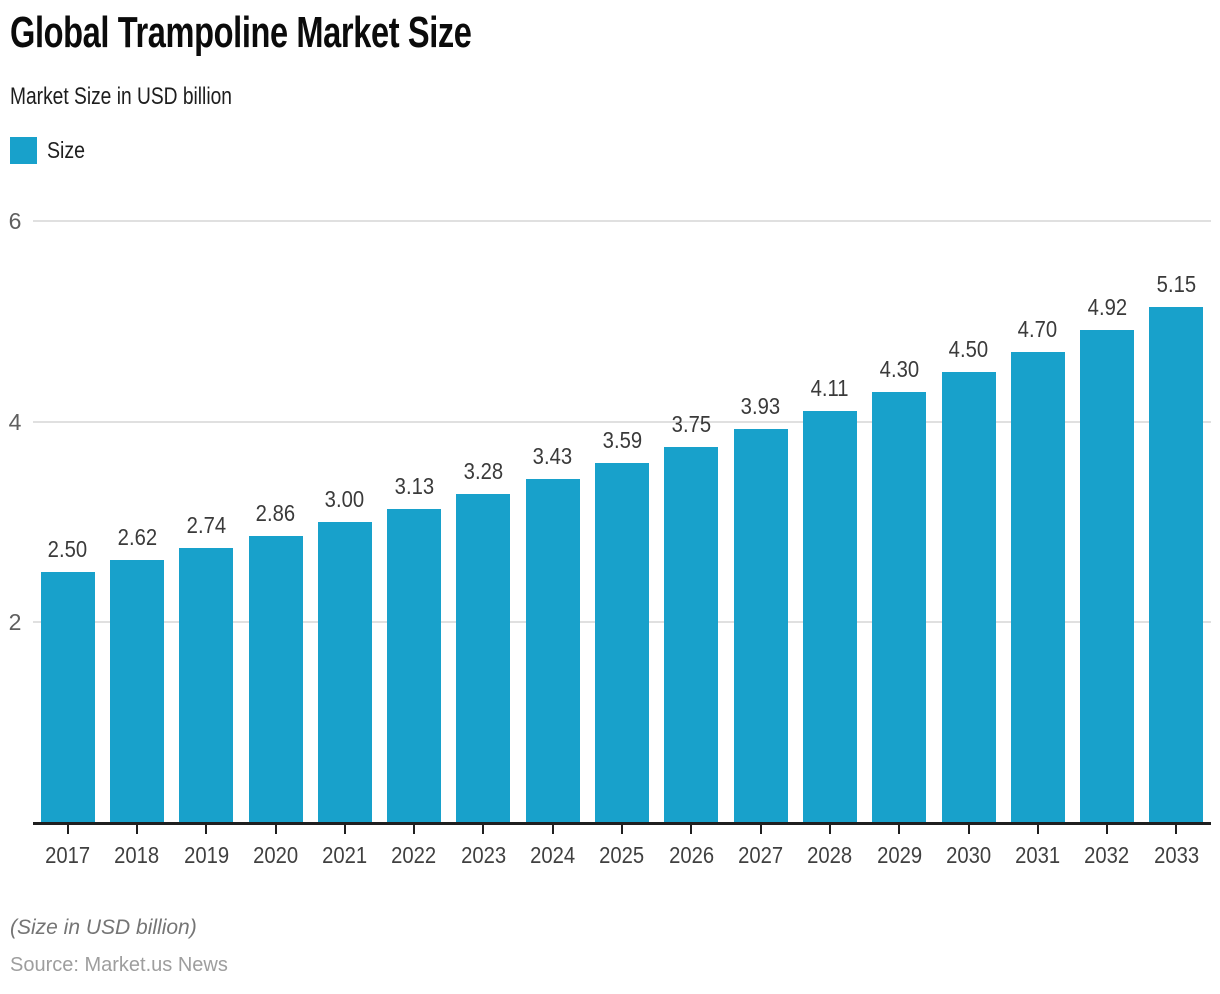 The image size is (1220, 994). What do you see at coordinates (691, 423) in the screenshot?
I see `bar-value-label: 3.75` at bounding box center [691, 423].